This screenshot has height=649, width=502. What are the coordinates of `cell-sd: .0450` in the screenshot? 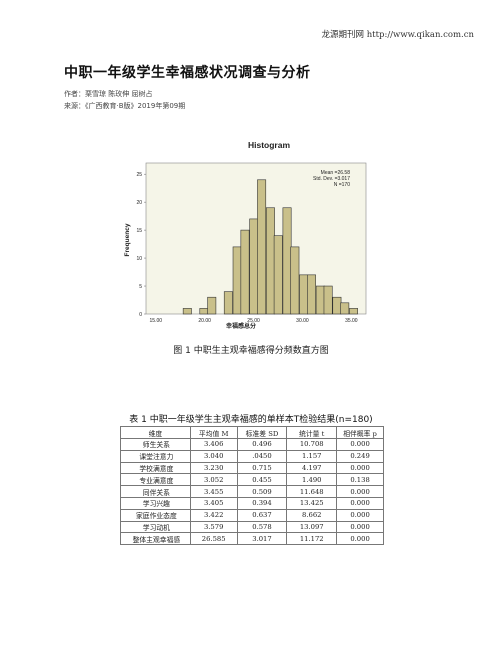 It's located at (262, 456).